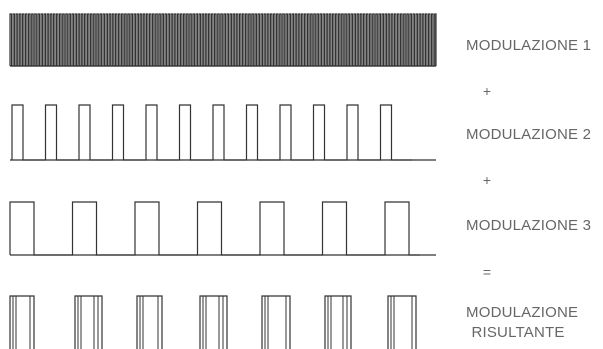  I want to click on resulting-modulation-label: MODULAZIONE RISULTANTE, so click(522, 322).